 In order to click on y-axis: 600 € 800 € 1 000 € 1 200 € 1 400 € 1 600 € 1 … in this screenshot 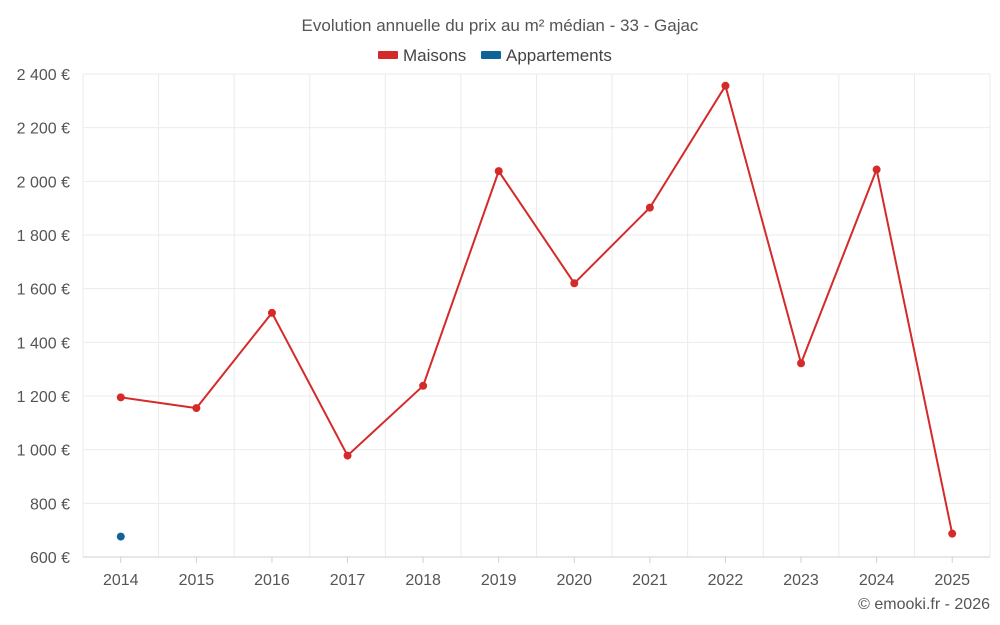, I will do `click(43, 317)`.